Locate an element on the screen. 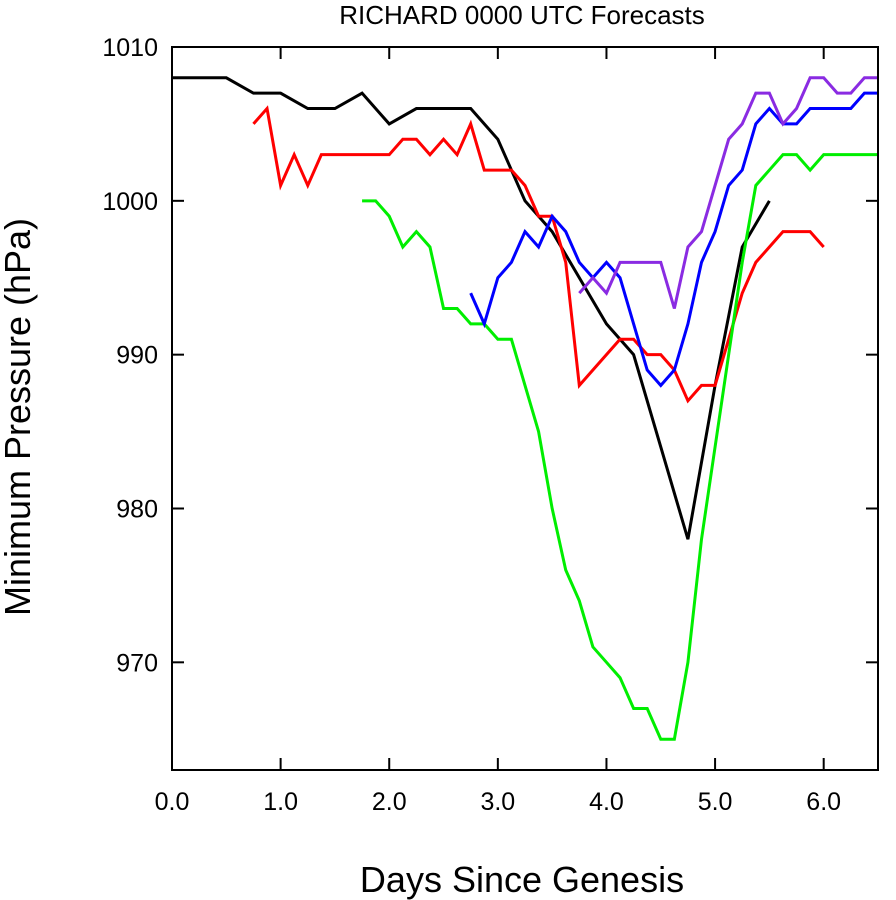  y-axis-label: Minimum Pressure (hPa) is located at coordinates (19, 417).